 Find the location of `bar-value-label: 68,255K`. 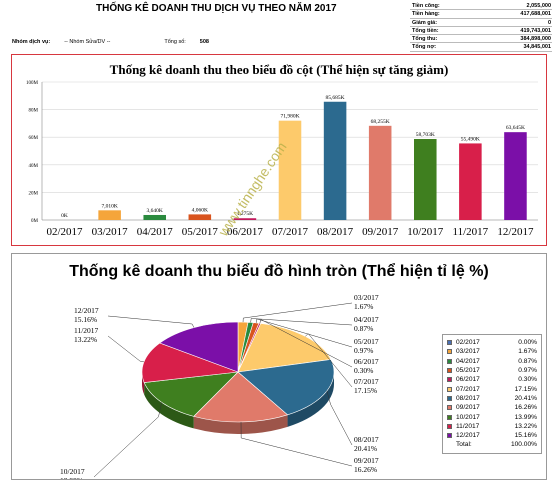

bar-value-label: 68,255K is located at coordinates (380, 122).